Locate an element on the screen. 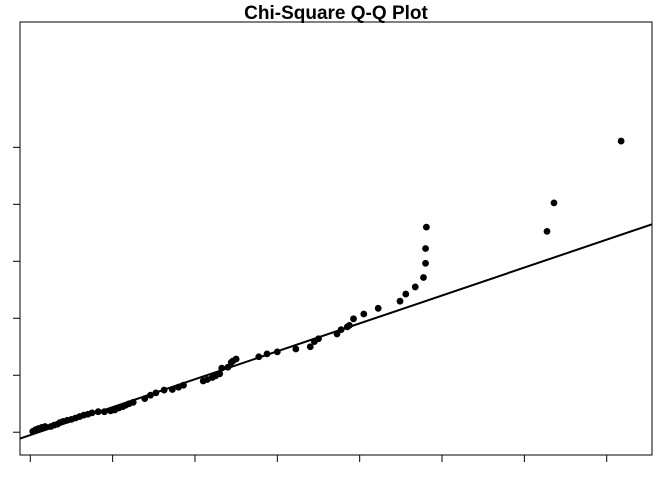 The height and width of the screenshot is (480, 672). y-axis is located at coordinates (16, 289).